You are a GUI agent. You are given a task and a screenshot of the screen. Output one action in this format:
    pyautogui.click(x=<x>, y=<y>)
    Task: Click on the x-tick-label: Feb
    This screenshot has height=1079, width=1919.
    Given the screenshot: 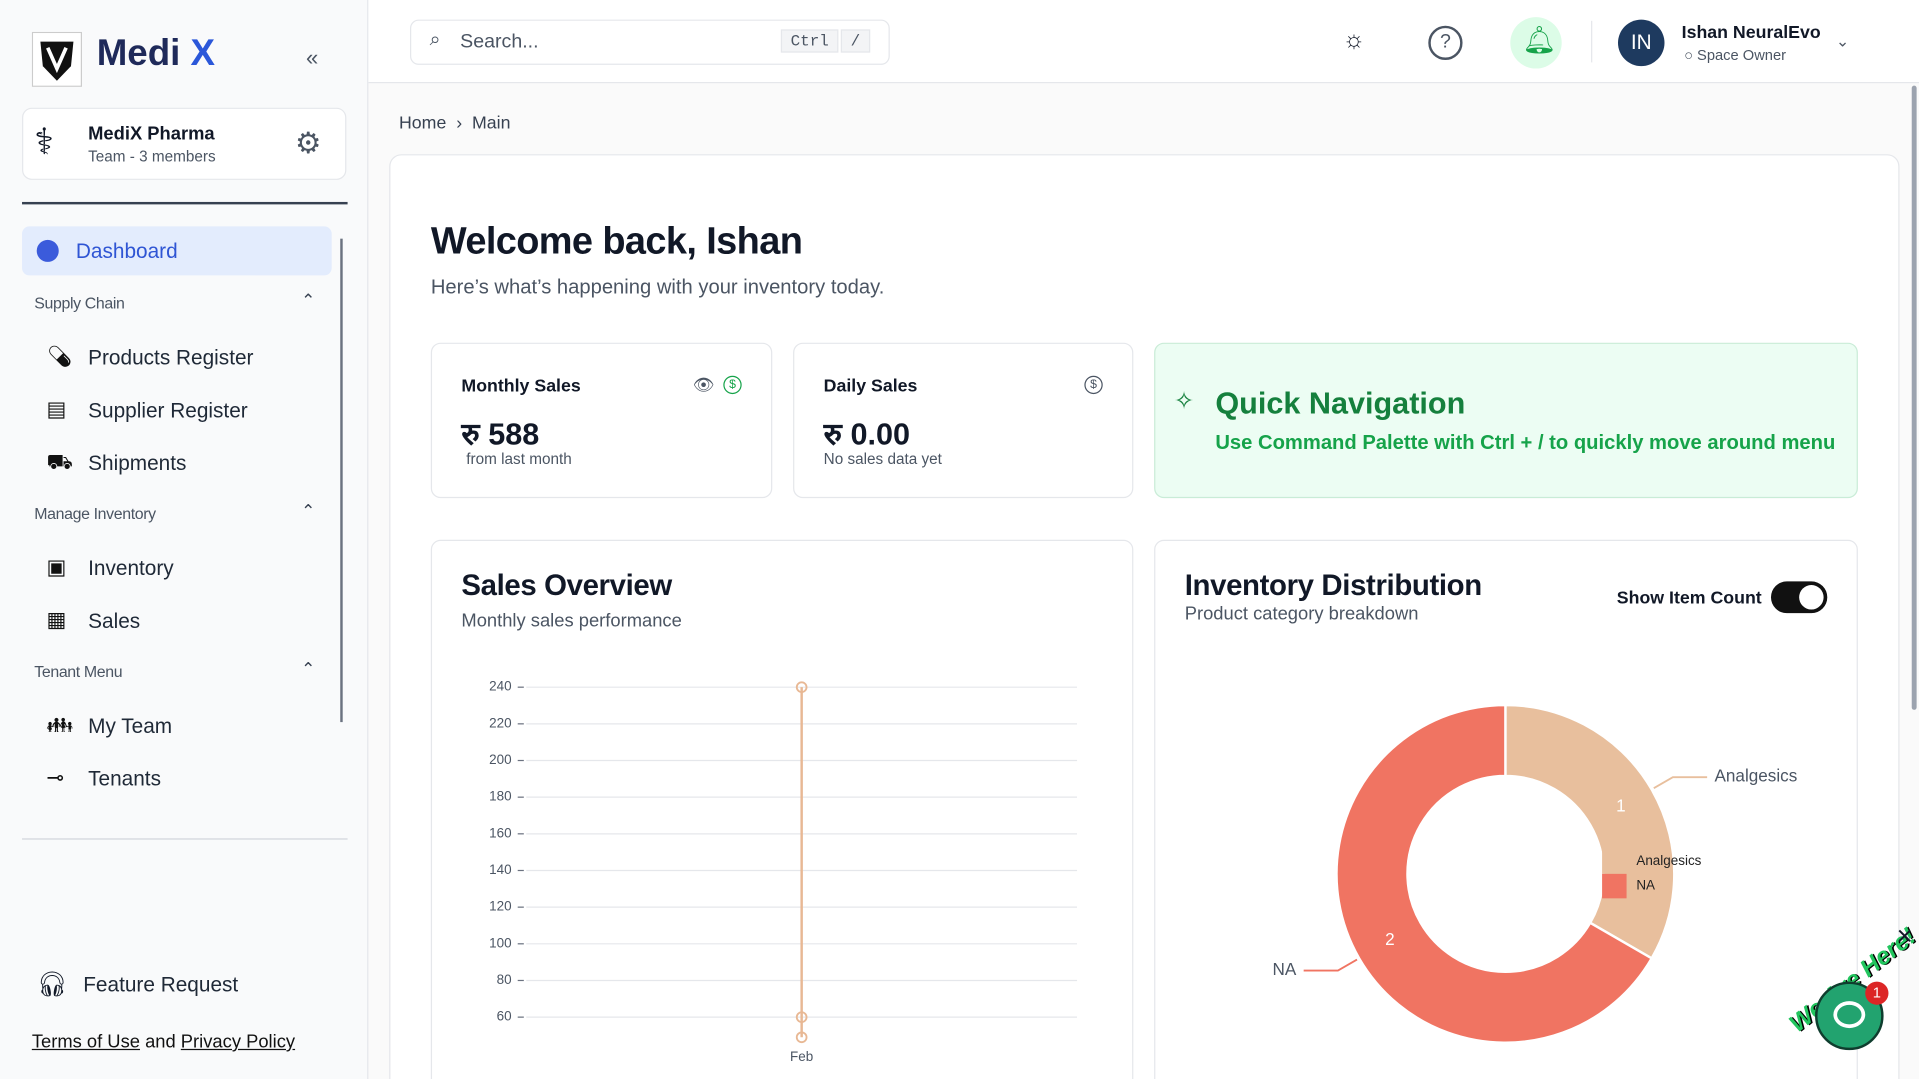 What is the action you would take?
    pyautogui.click(x=801, y=1056)
    